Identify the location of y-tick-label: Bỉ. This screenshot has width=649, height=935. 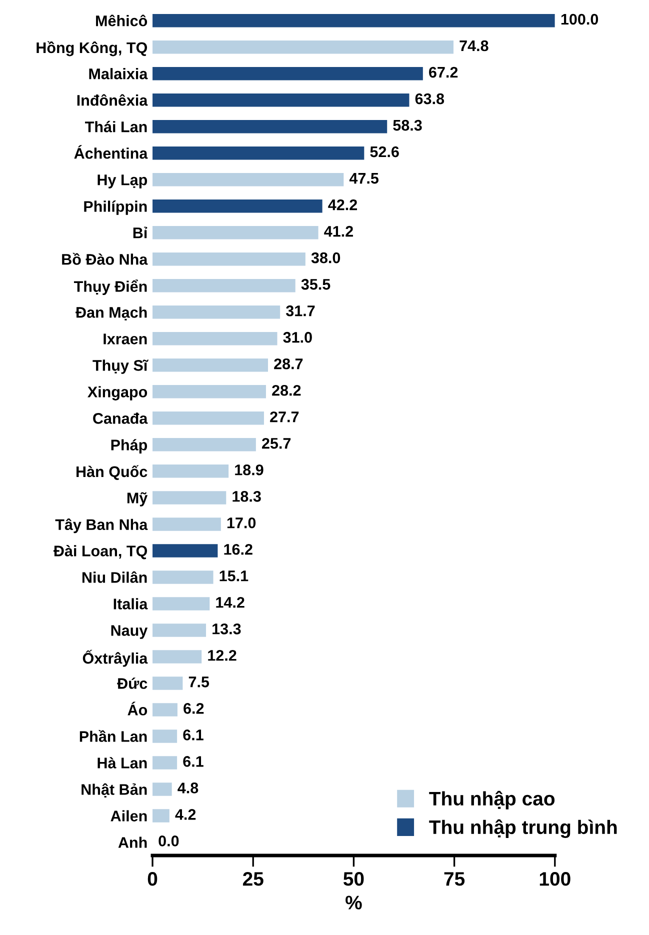
(140, 232).